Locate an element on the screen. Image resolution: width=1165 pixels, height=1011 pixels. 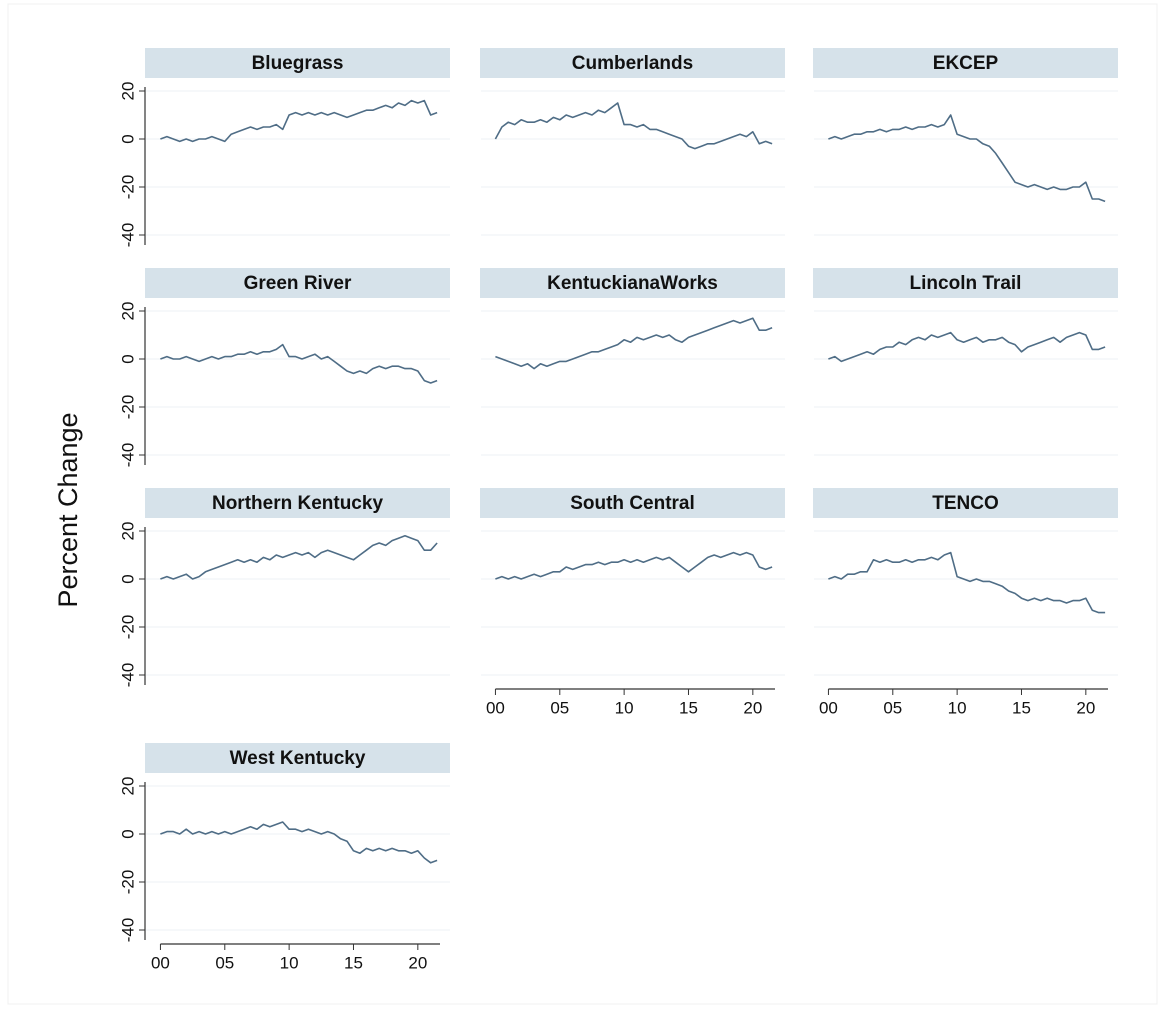
panel-title: TENCO is located at coordinates (965, 503).